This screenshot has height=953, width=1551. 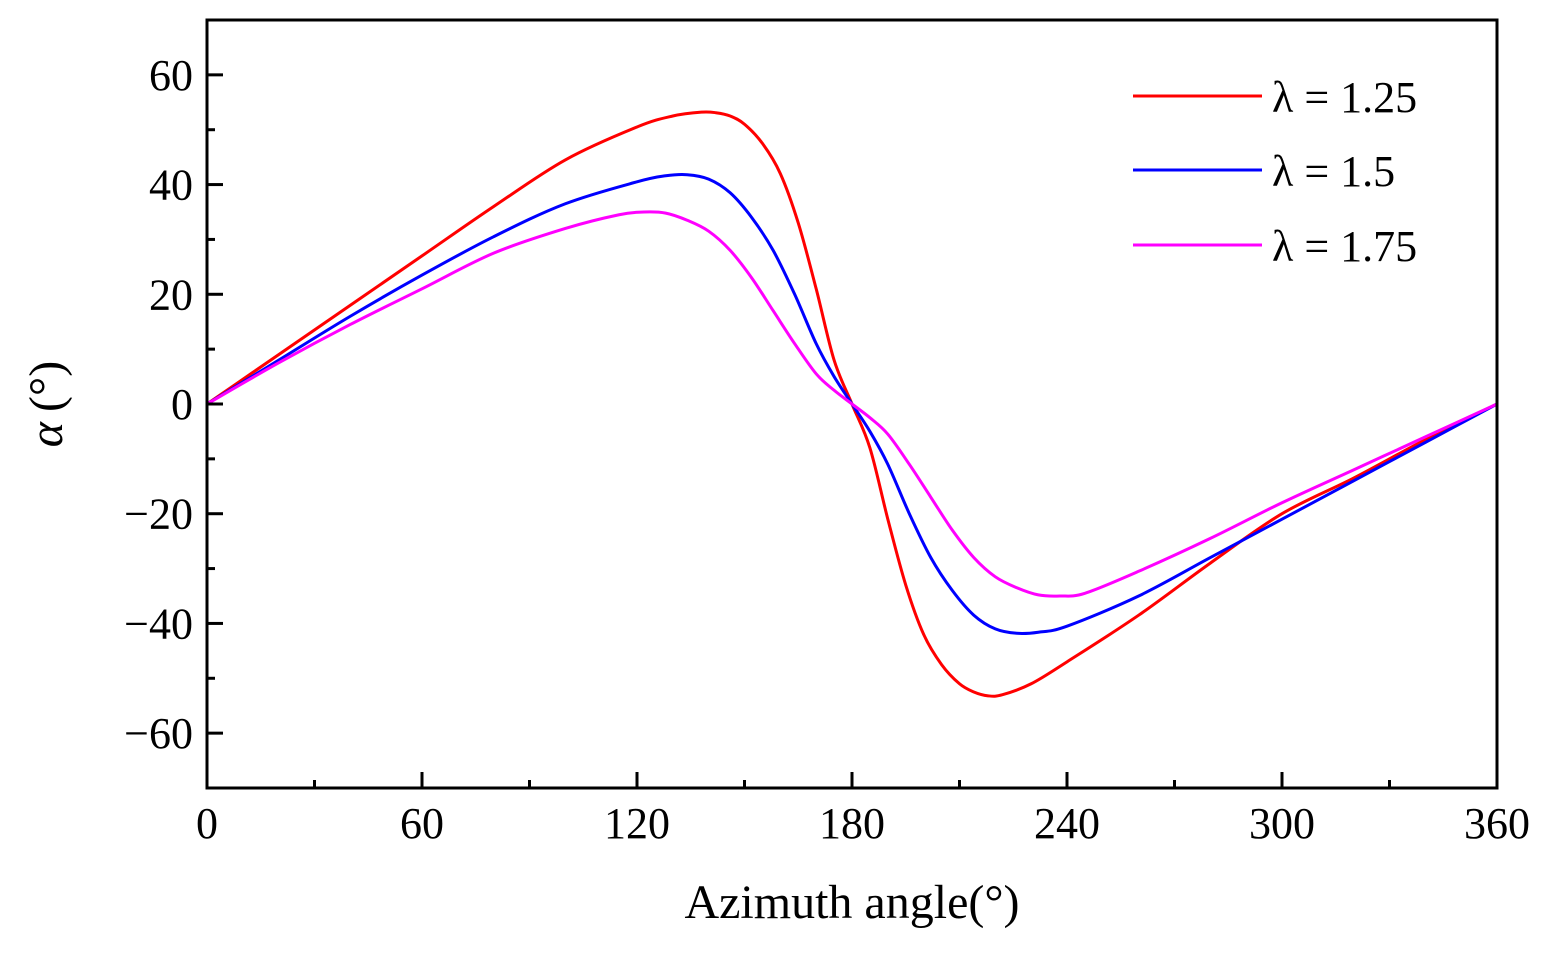 I want to click on legend-label-0: λ = 1.25, so click(x=1344, y=97).